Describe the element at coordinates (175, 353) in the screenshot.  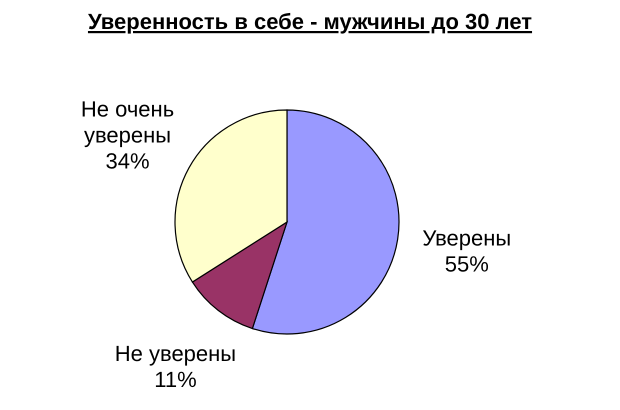
I see `slice-label: Не уверены` at that location.